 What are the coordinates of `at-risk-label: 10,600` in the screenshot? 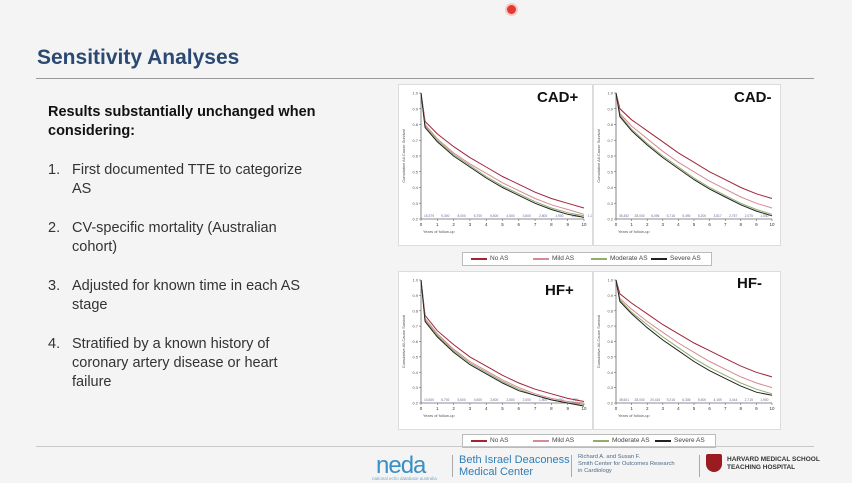 It's located at (429, 400).